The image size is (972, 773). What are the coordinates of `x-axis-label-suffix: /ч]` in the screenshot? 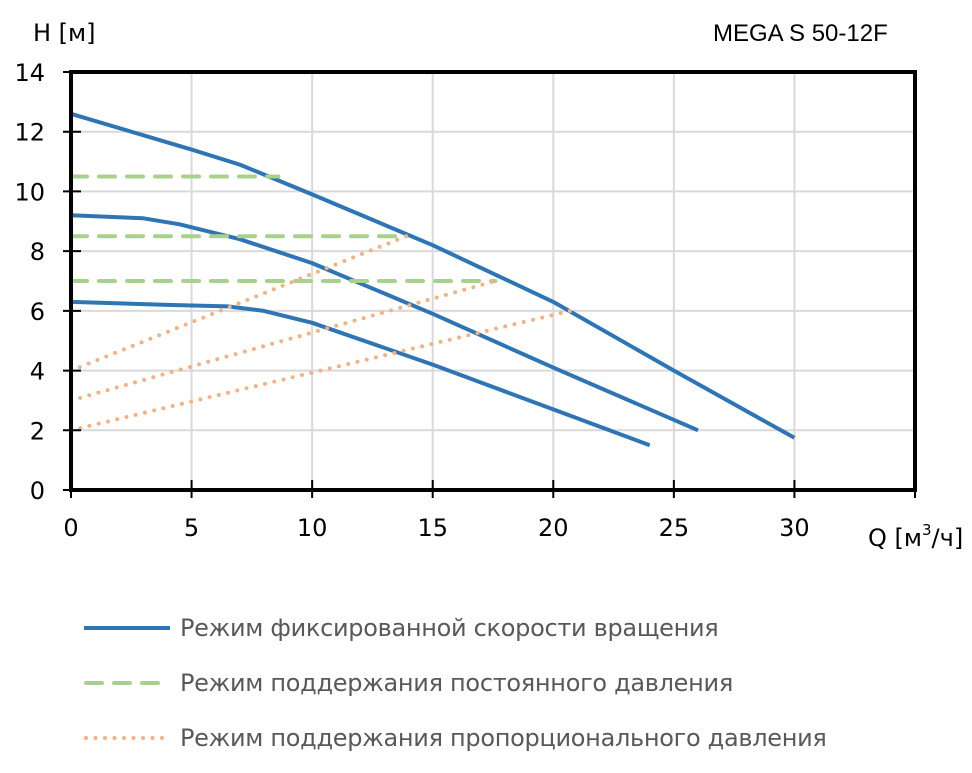 It's located at (947, 538).